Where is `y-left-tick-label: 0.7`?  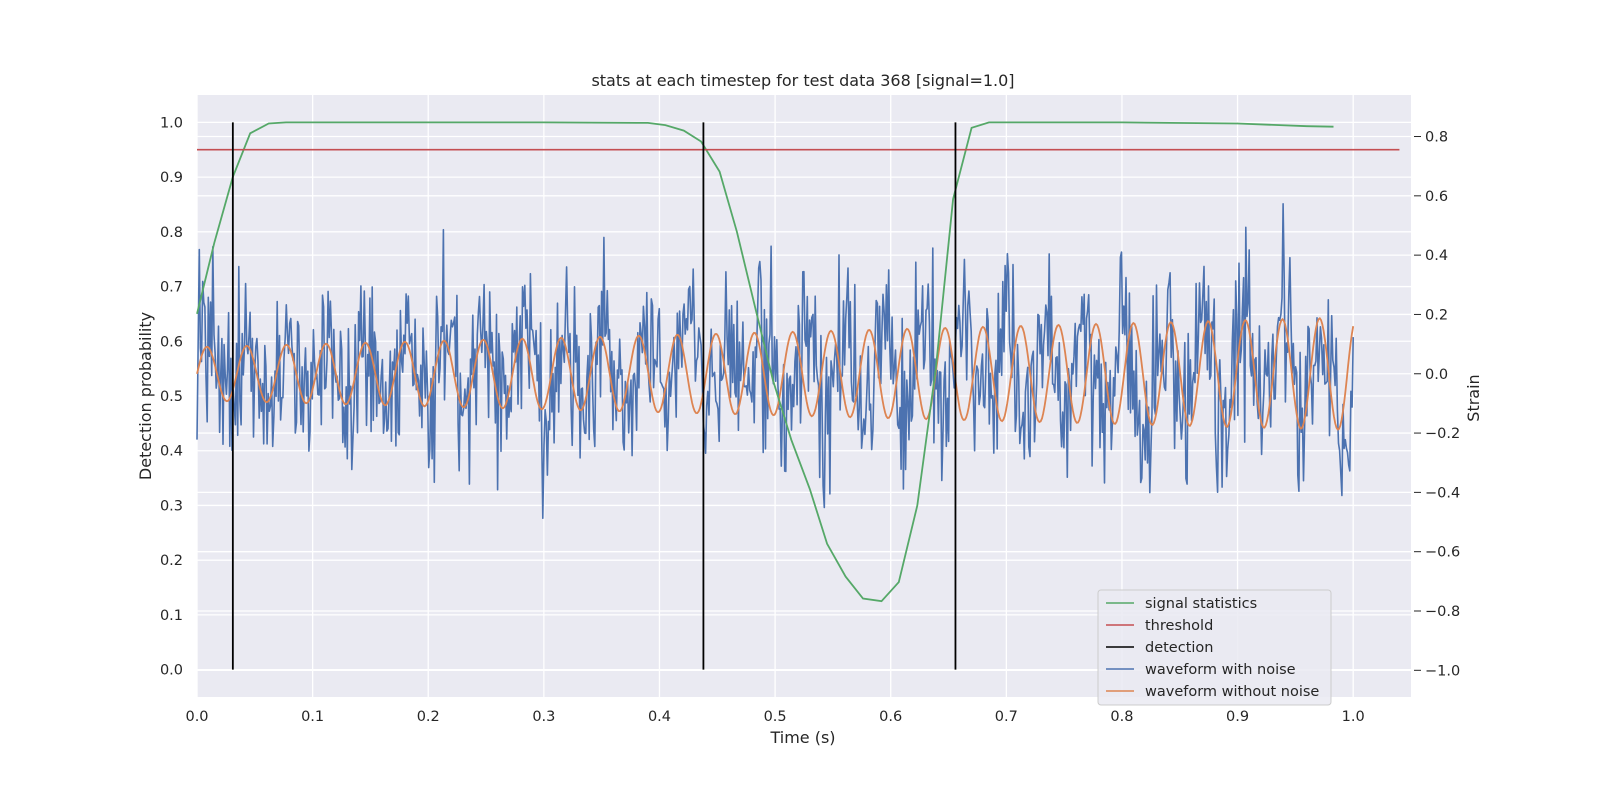 y-left-tick-label: 0.7 is located at coordinates (171, 288).